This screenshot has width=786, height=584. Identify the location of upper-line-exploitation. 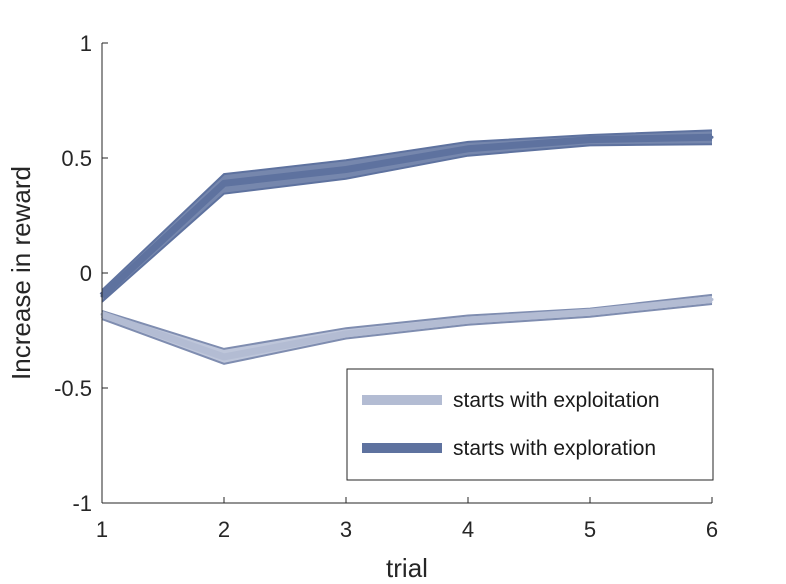
(407, 321).